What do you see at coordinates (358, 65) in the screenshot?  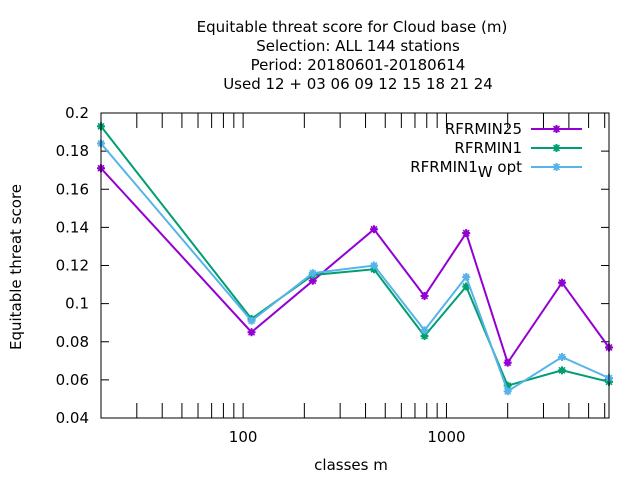 I see `title-line-3: Period: 20180601-20180614` at bounding box center [358, 65].